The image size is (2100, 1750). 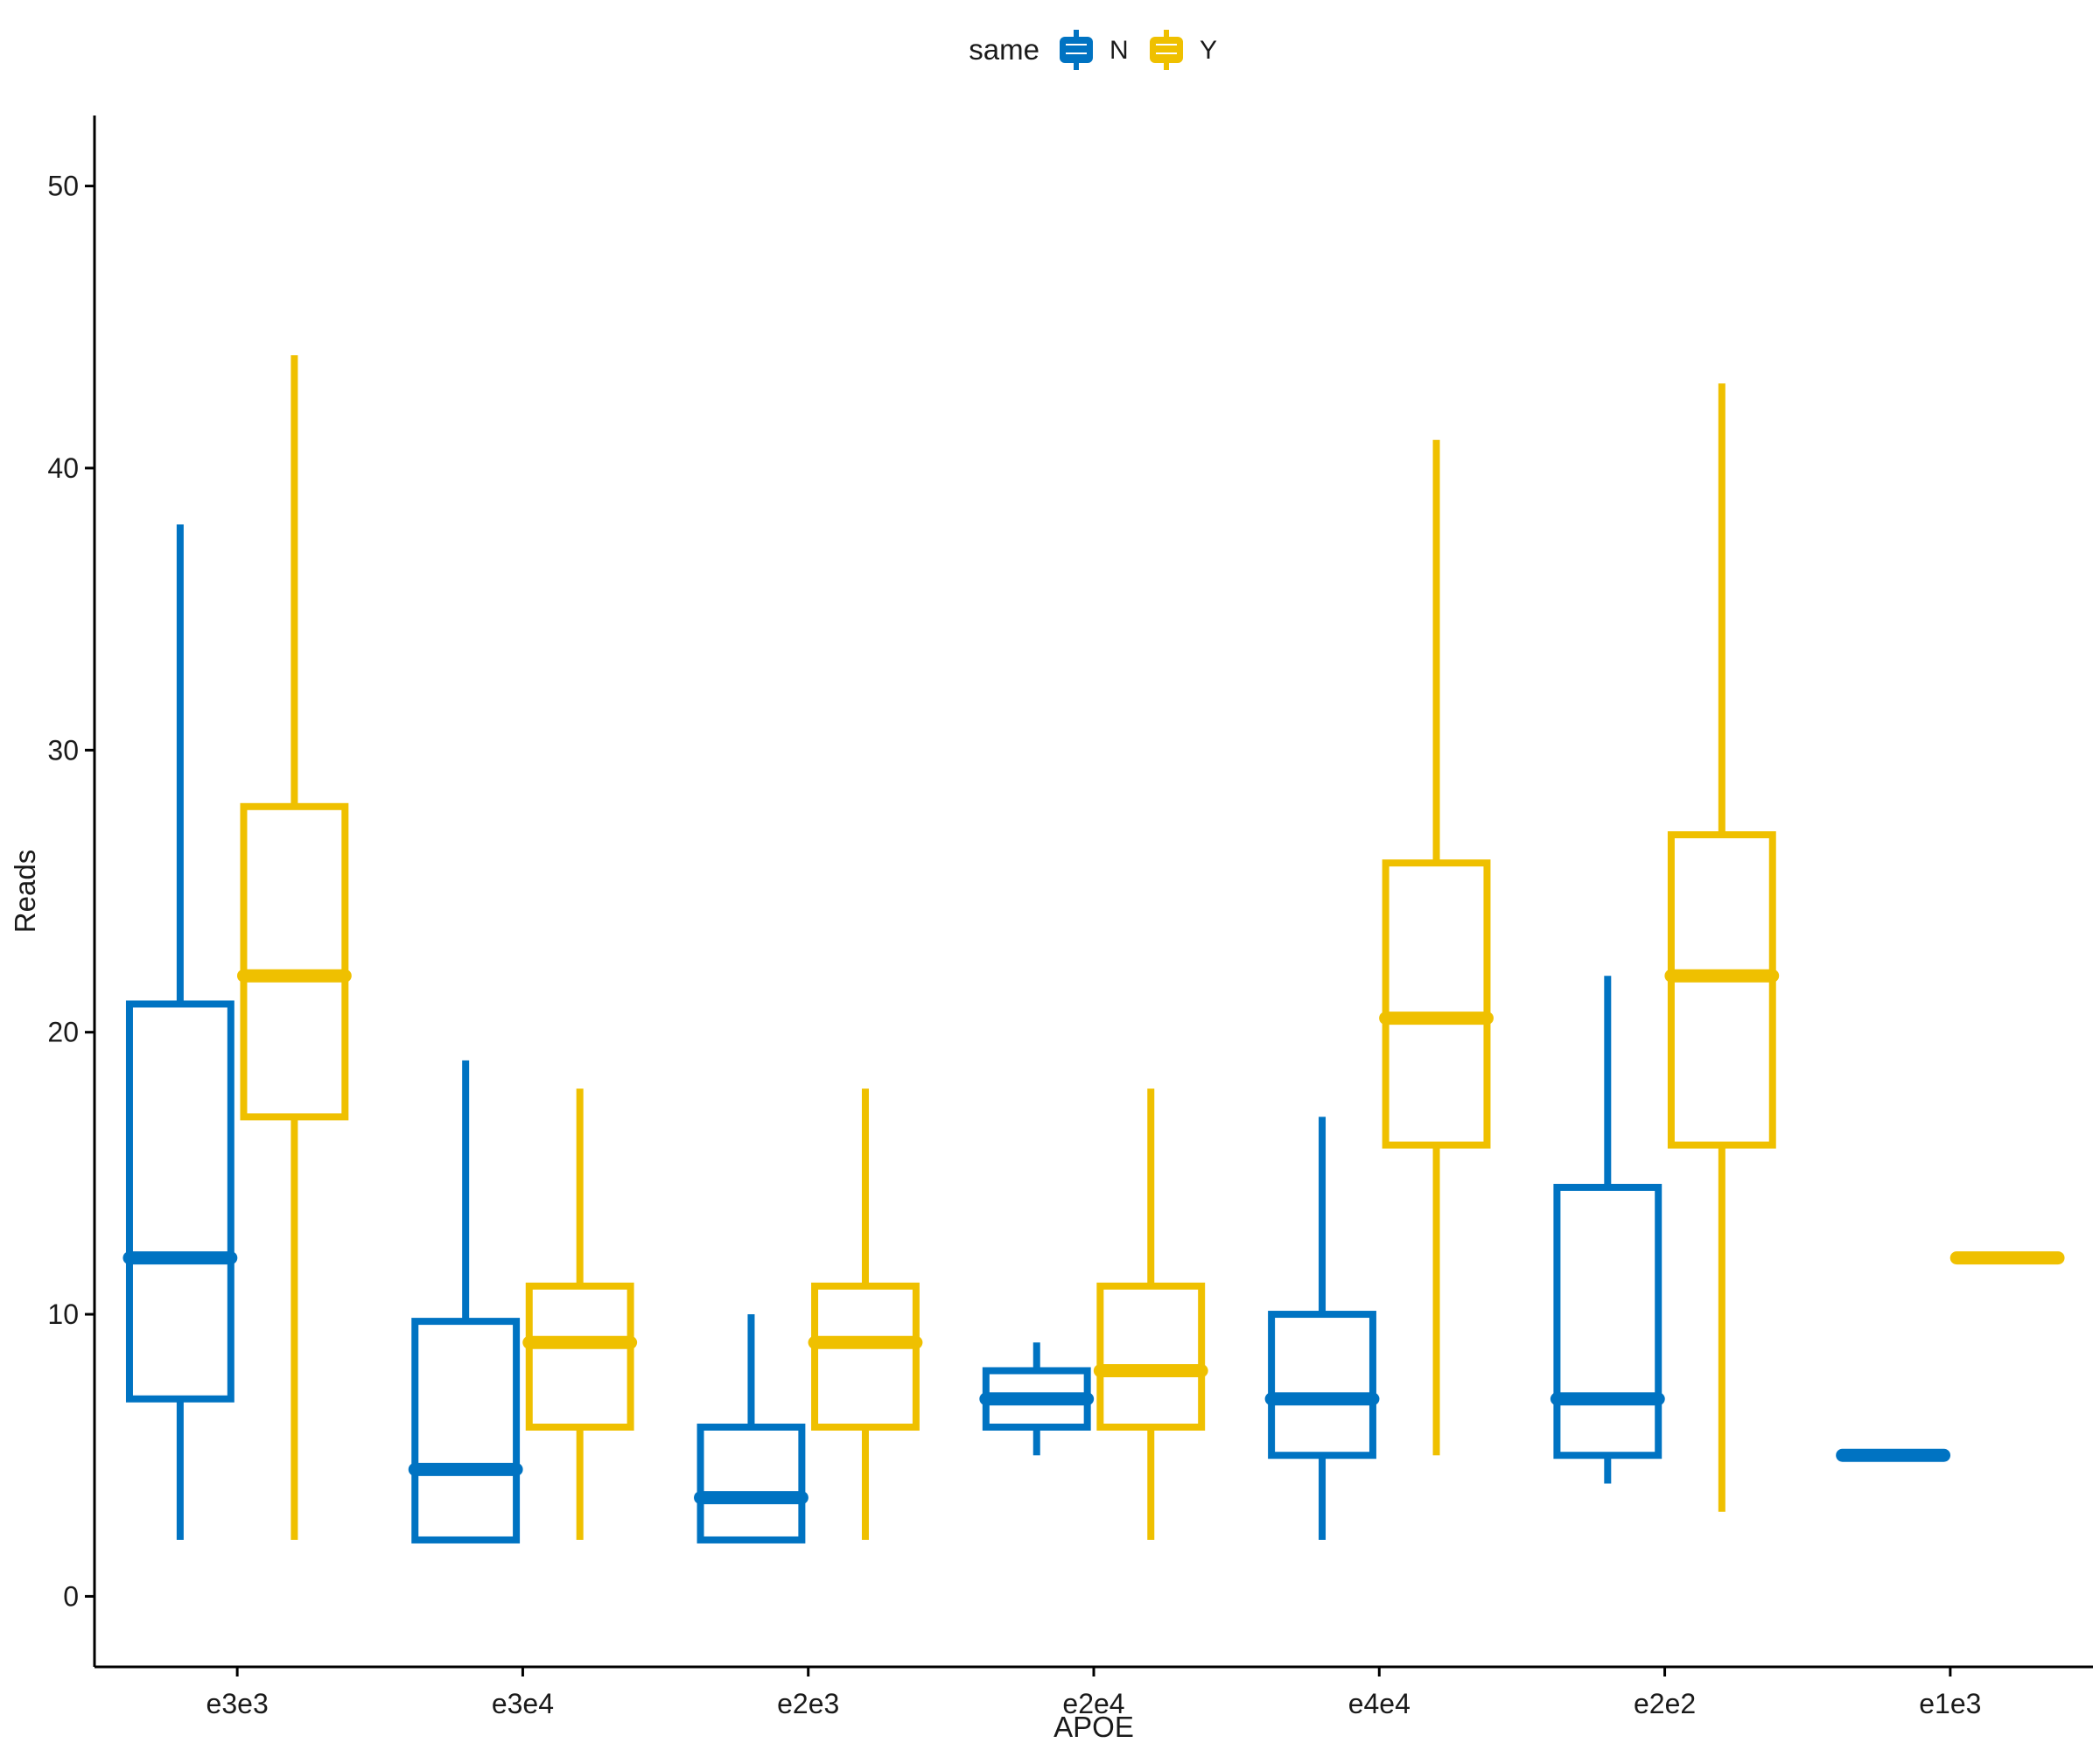 I want to click on box-Y-e4e4, so click(x=1436, y=947).